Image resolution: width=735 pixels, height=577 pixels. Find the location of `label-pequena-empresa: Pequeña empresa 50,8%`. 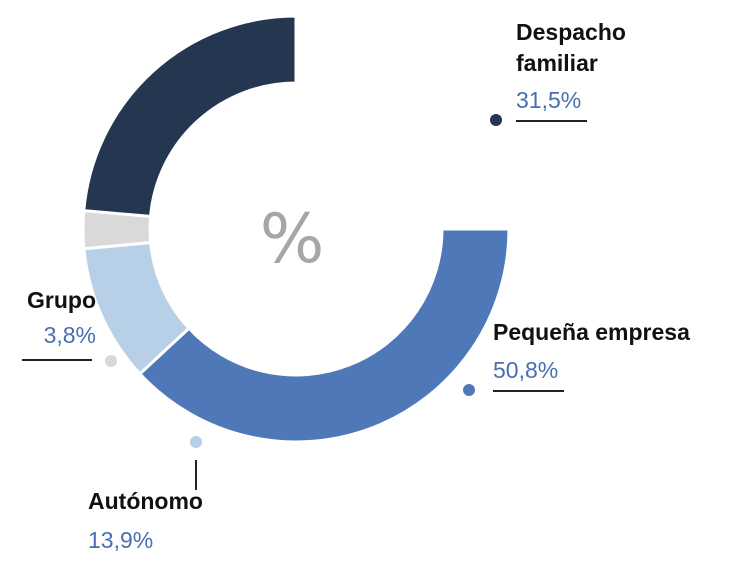

label-pequena-empresa: Pequeña empresa 50,8% is located at coordinates (576, 357).